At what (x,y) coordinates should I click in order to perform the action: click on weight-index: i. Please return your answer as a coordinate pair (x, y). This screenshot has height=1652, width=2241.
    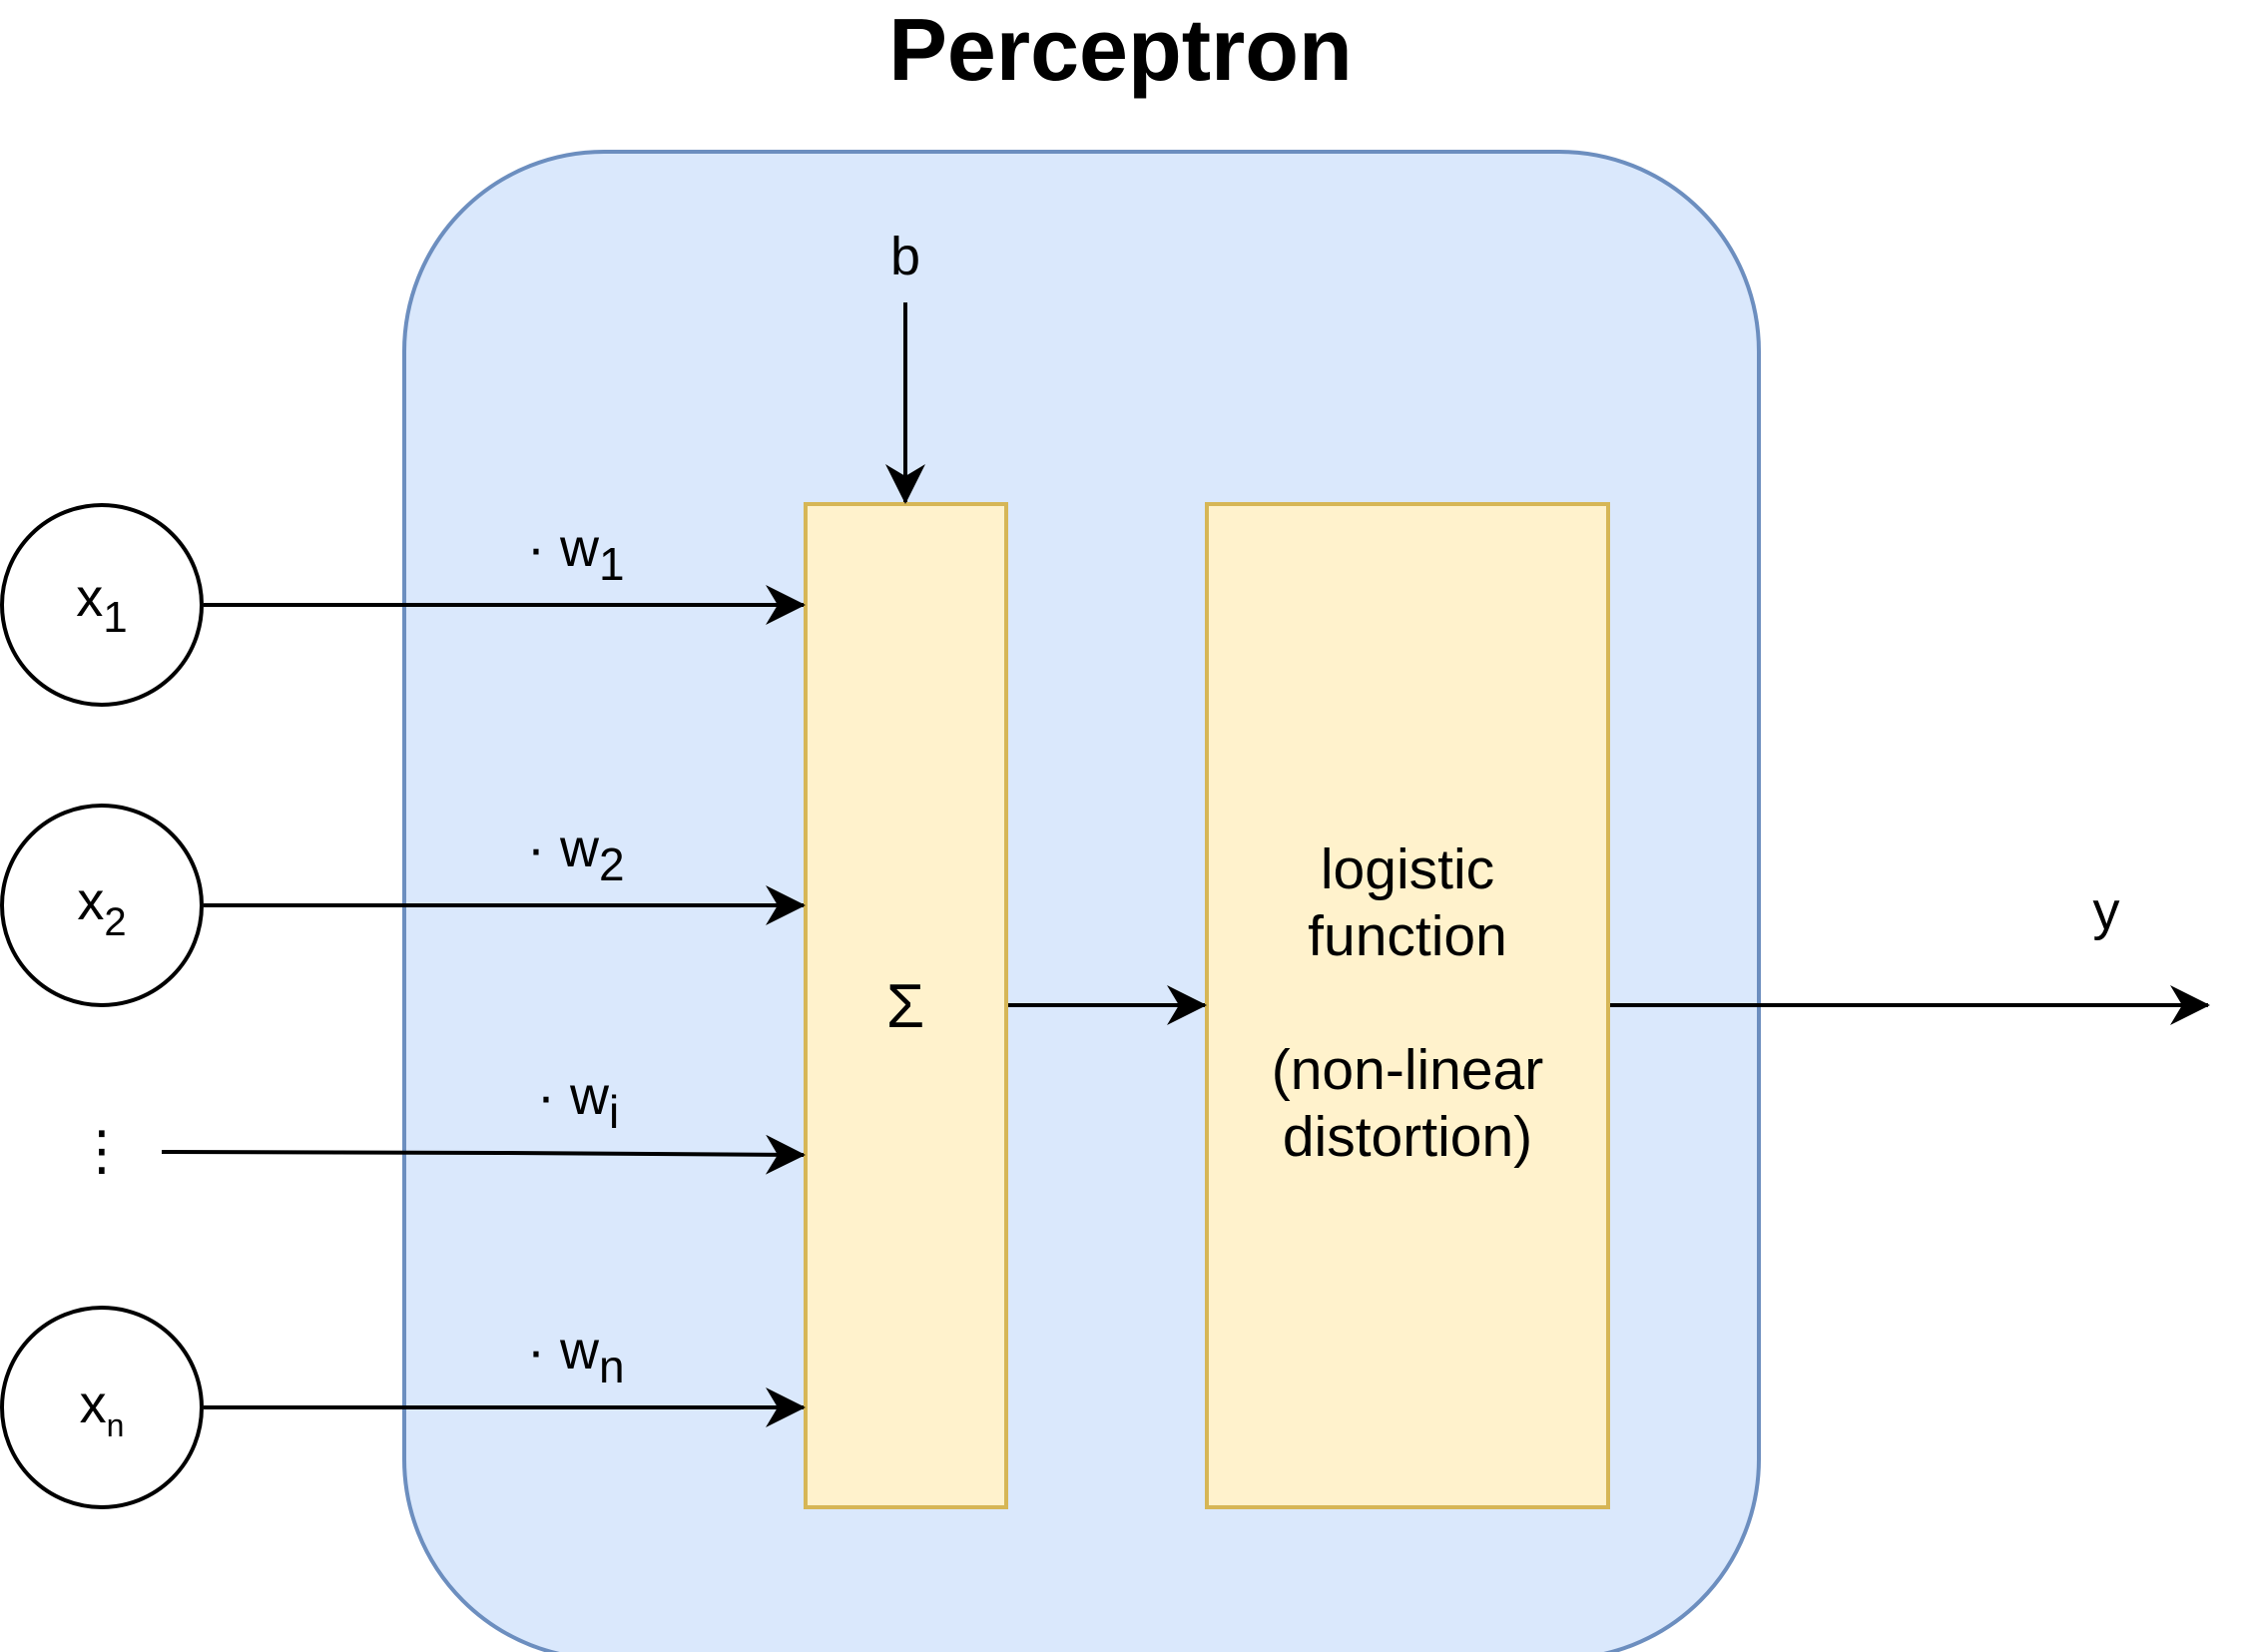
    Looking at the image, I should click on (615, 1112).